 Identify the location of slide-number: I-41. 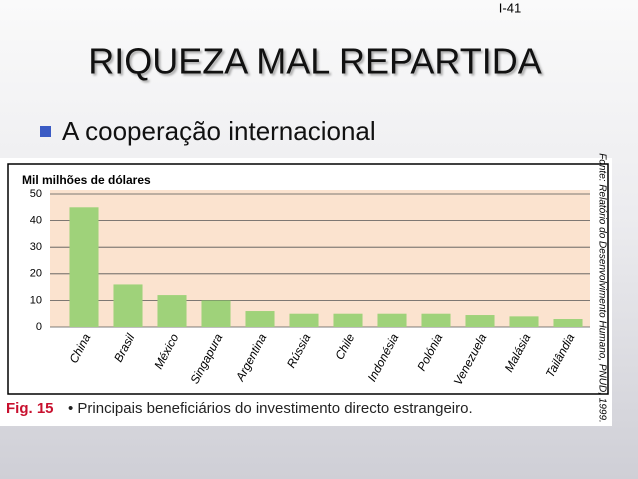
(510, 7).